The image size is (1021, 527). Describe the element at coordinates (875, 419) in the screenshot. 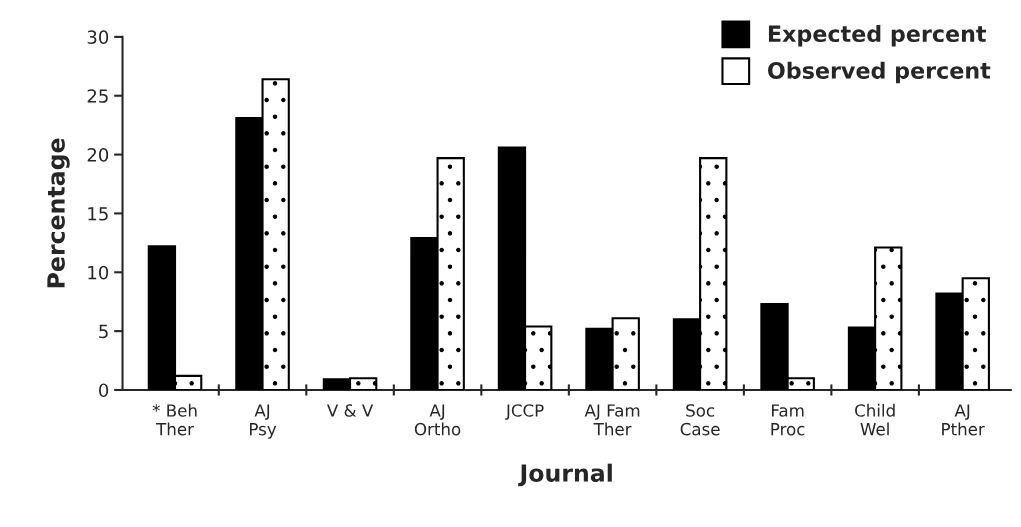

I see `x-tick-label: Child Wel` at that location.